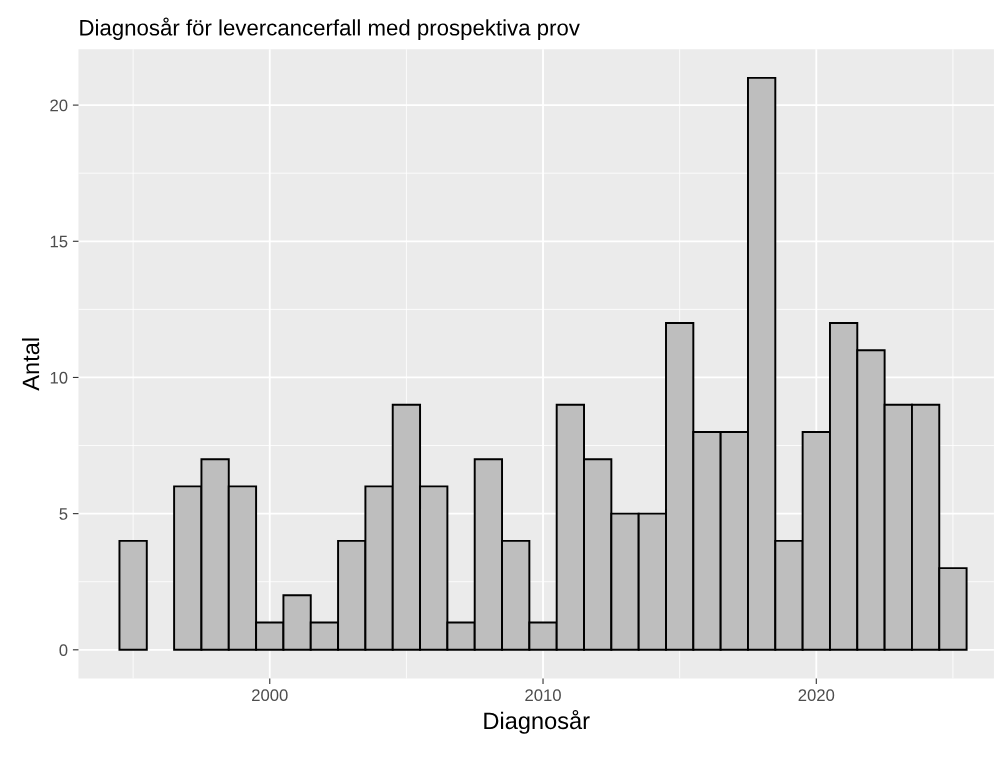 The image size is (1006, 758). I want to click on y-tick-label: 15, so click(59, 241).